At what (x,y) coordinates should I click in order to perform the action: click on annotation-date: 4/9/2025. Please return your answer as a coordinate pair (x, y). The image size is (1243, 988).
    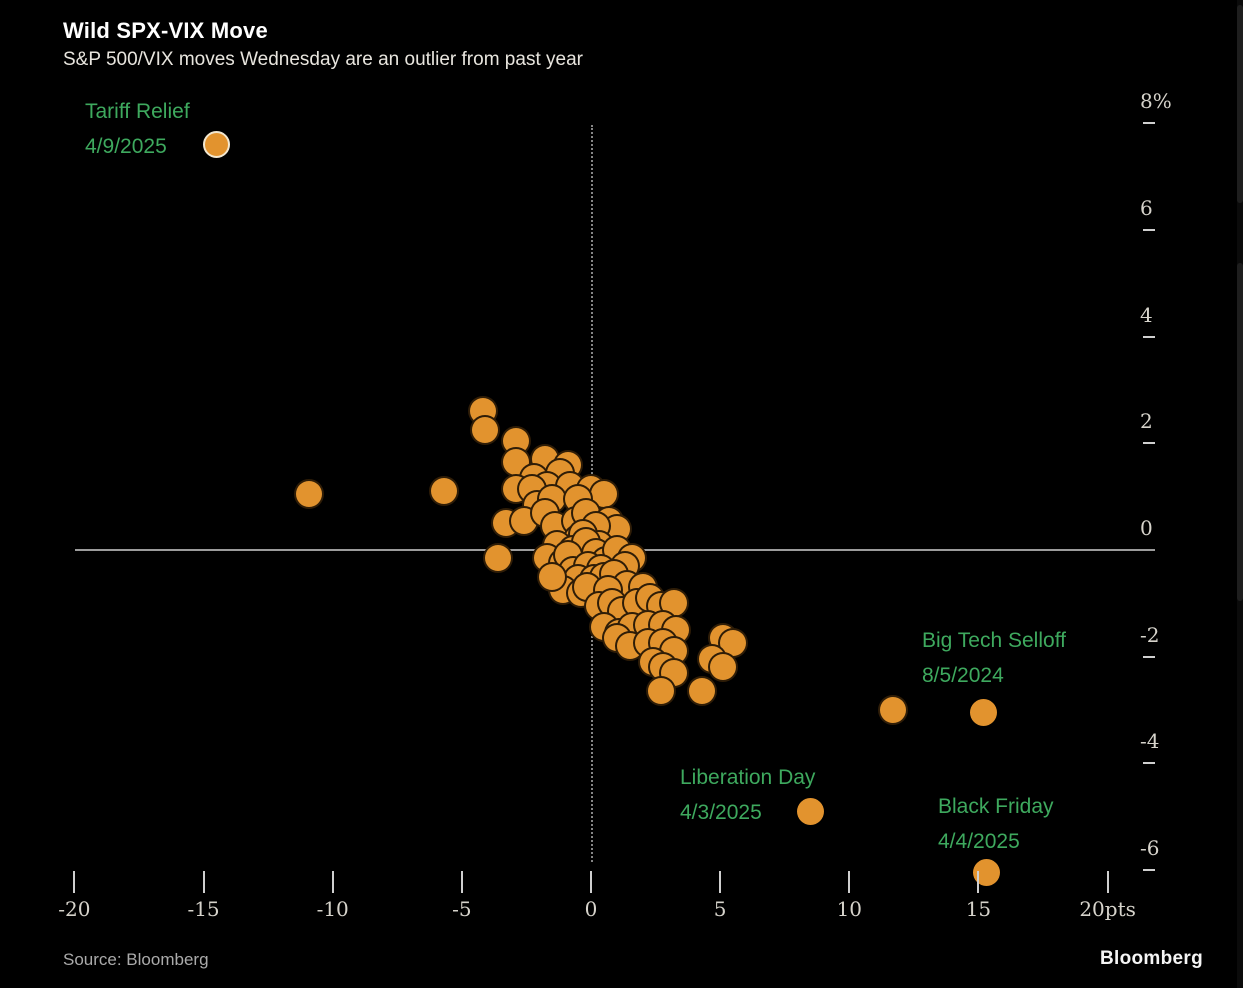
    Looking at the image, I should click on (126, 146).